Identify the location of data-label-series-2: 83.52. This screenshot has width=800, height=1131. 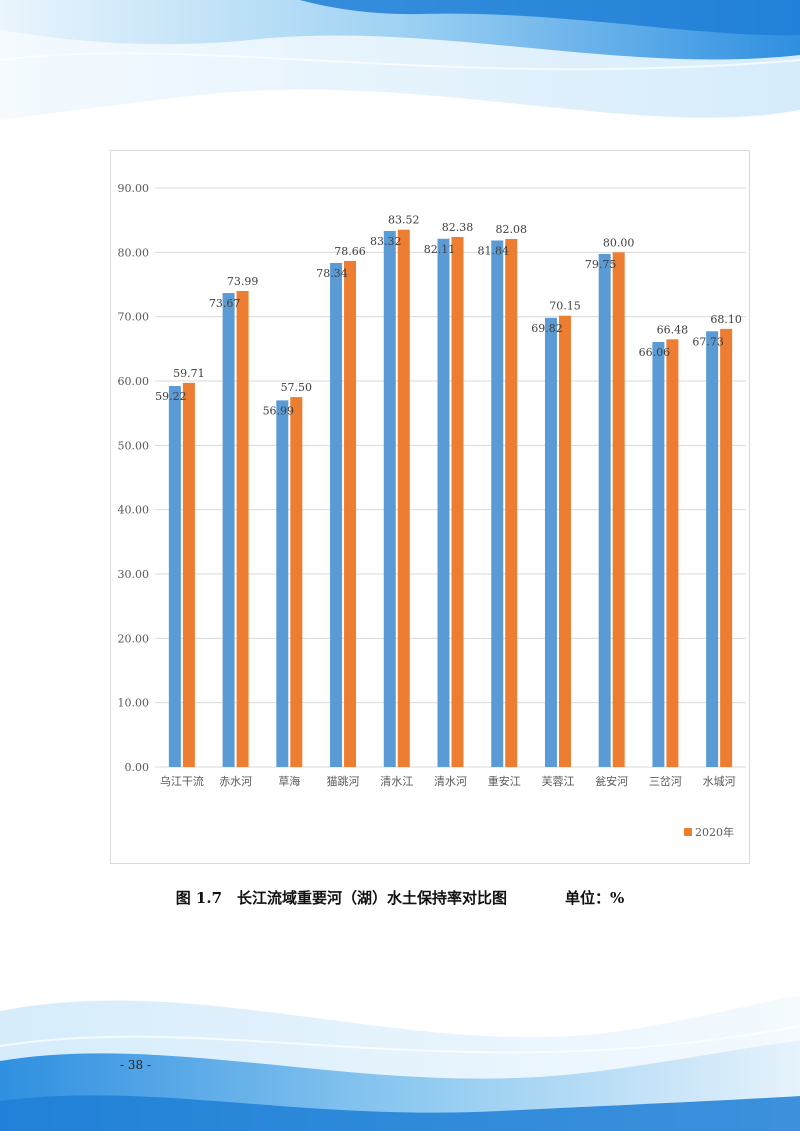
(404, 220).